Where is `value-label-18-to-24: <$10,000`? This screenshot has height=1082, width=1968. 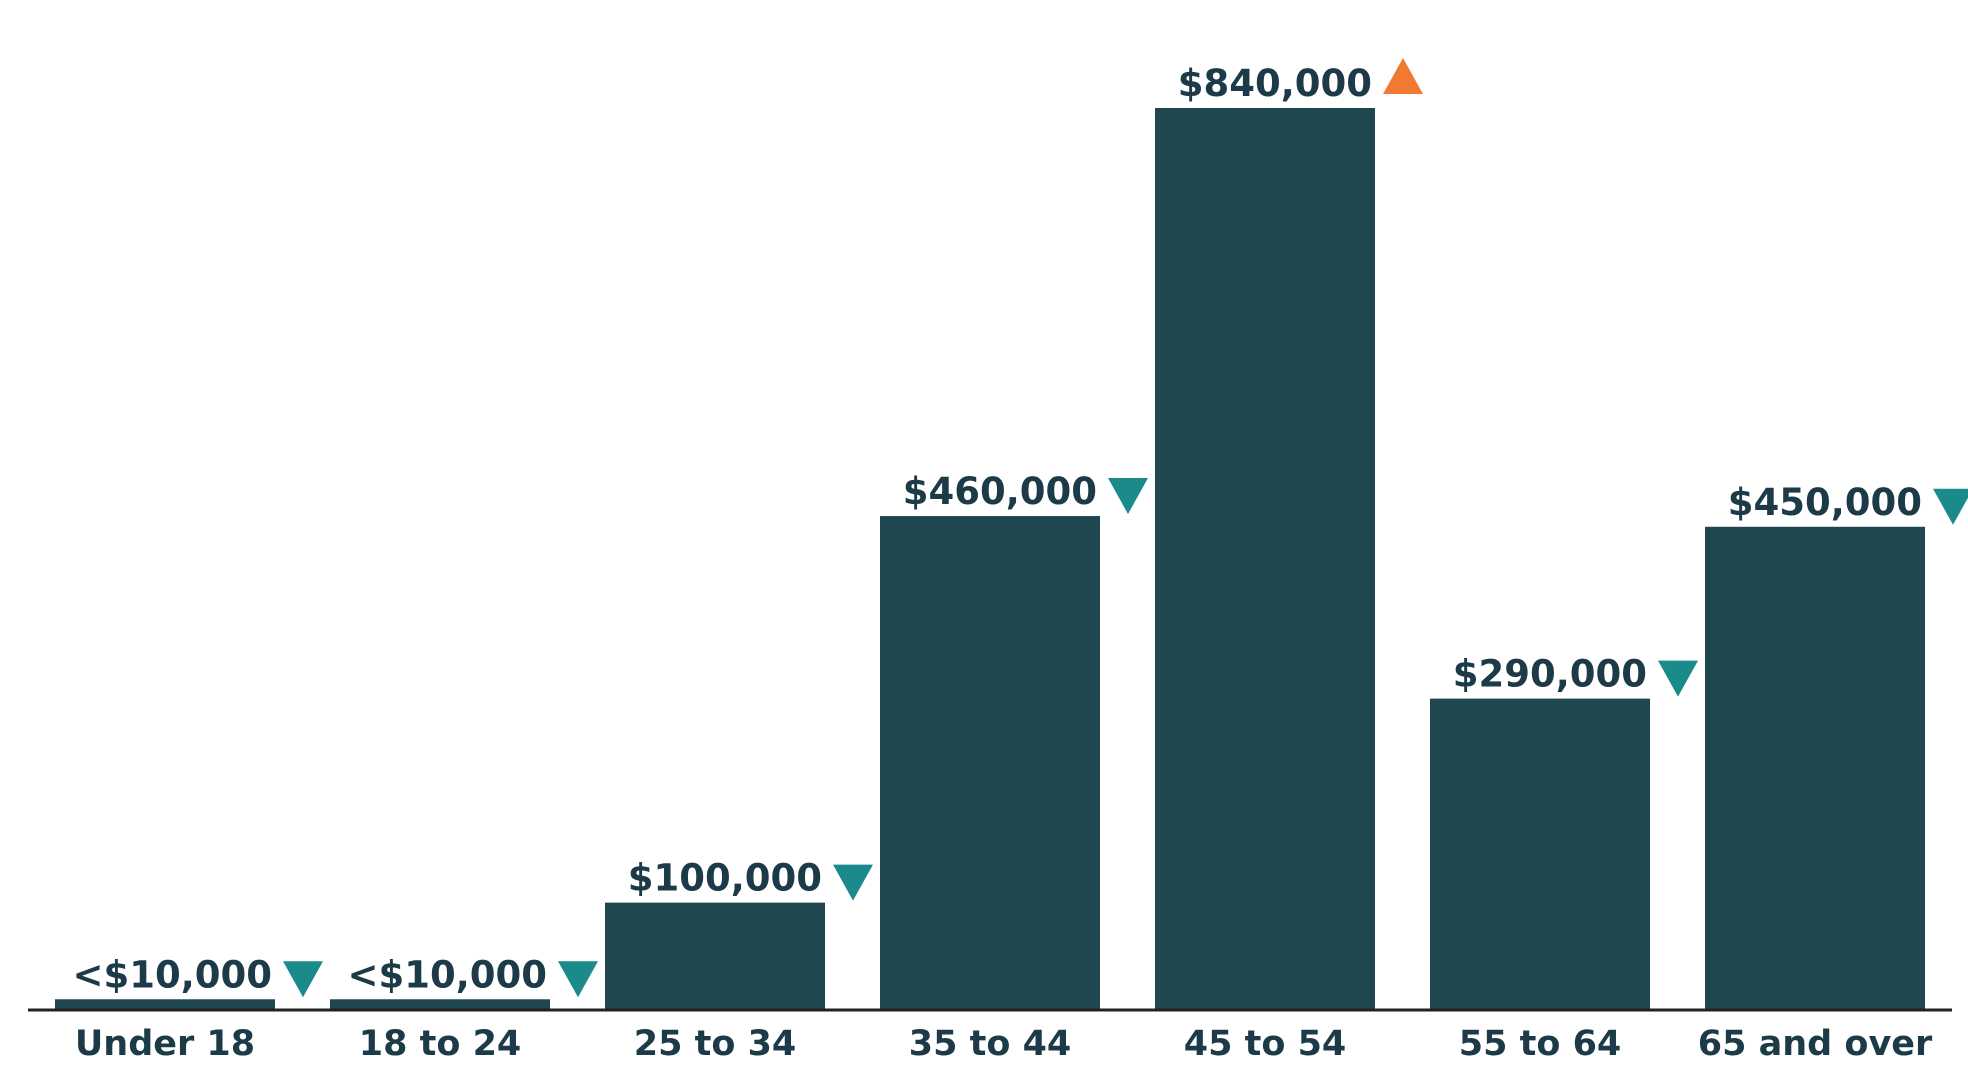 value-label-18-to-24: <$10,000 is located at coordinates (447, 974).